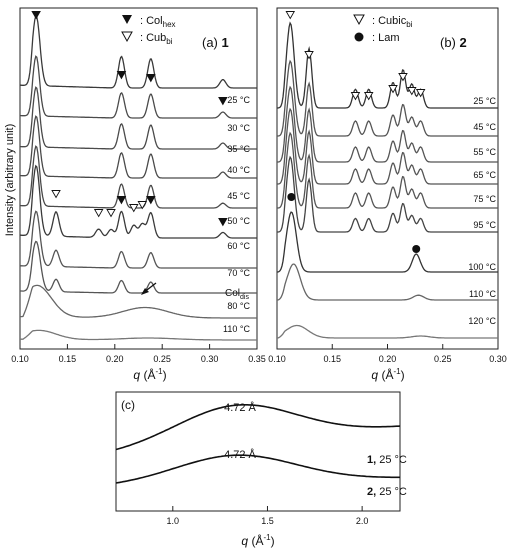 The height and width of the screenshot is (550, 515). What do you see at coordinates (138, 354) in the screenshot?
I see `panel-a-ticks: 0.10 0.15 0.20 0.25 0.30 0.35` at bounding box center [138, 354].